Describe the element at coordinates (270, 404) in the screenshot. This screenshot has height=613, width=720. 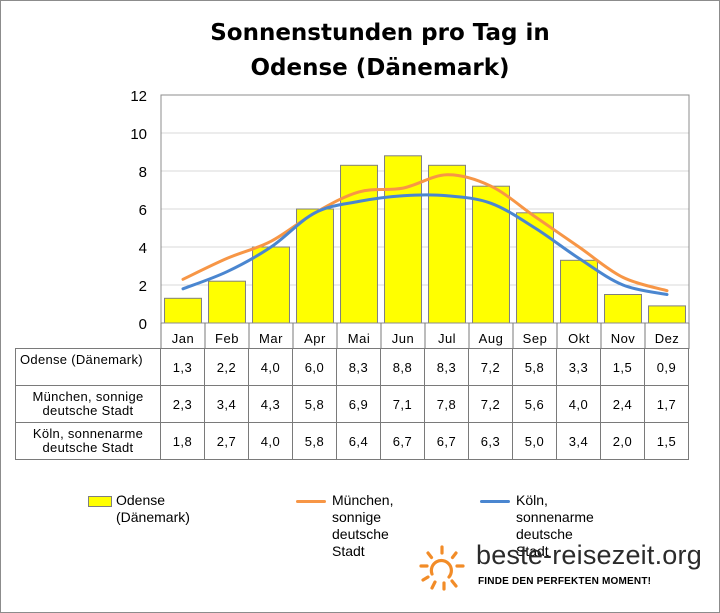
I see `table-cell: 4,3` at that location.